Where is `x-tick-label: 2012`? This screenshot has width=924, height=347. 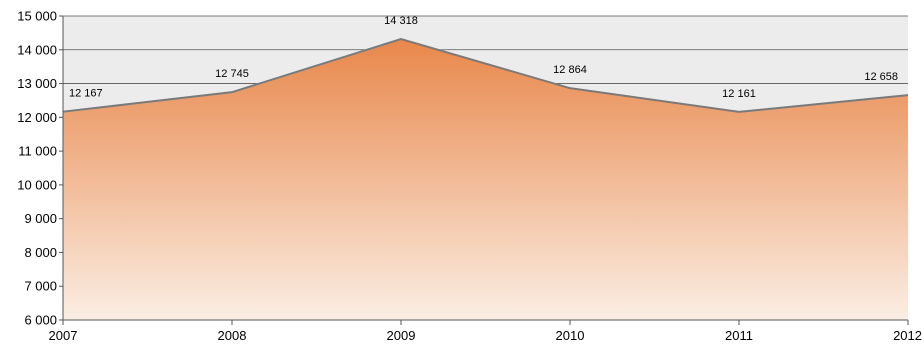 x-tick-label: 2012 is located at coordinates (907, 335).